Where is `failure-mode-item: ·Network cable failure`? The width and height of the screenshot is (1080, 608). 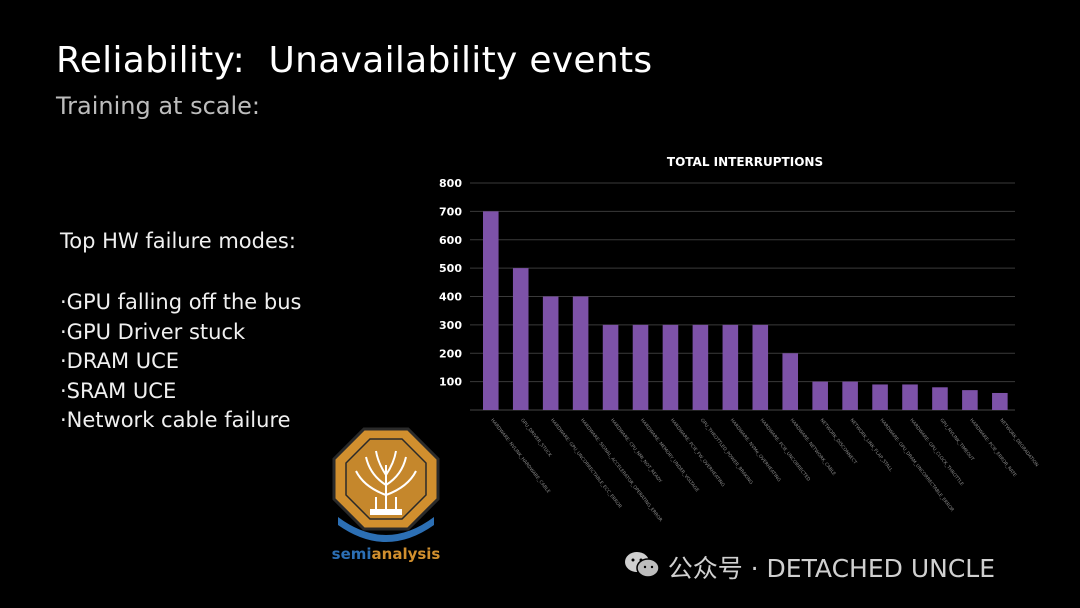
failure-mode-item: ·Network cable failure is located at coordinates (175, 420).